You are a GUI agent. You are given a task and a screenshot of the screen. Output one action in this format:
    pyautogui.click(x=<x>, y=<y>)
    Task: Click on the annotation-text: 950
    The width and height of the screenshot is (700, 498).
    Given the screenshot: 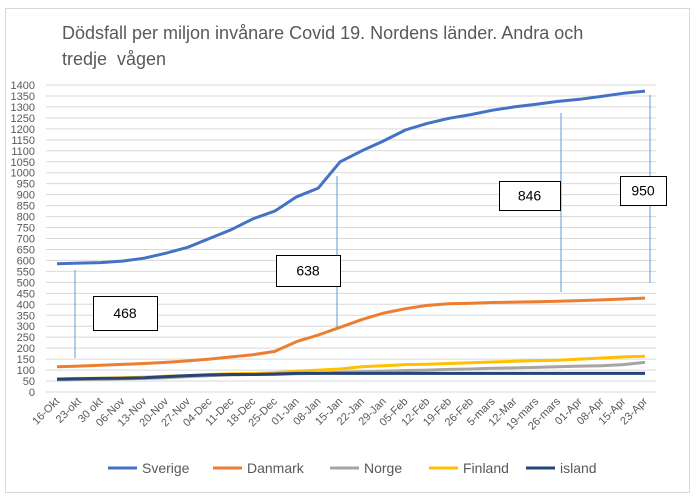 What is the action you would take?
    pyautogui.click(x=643, y=191)
    